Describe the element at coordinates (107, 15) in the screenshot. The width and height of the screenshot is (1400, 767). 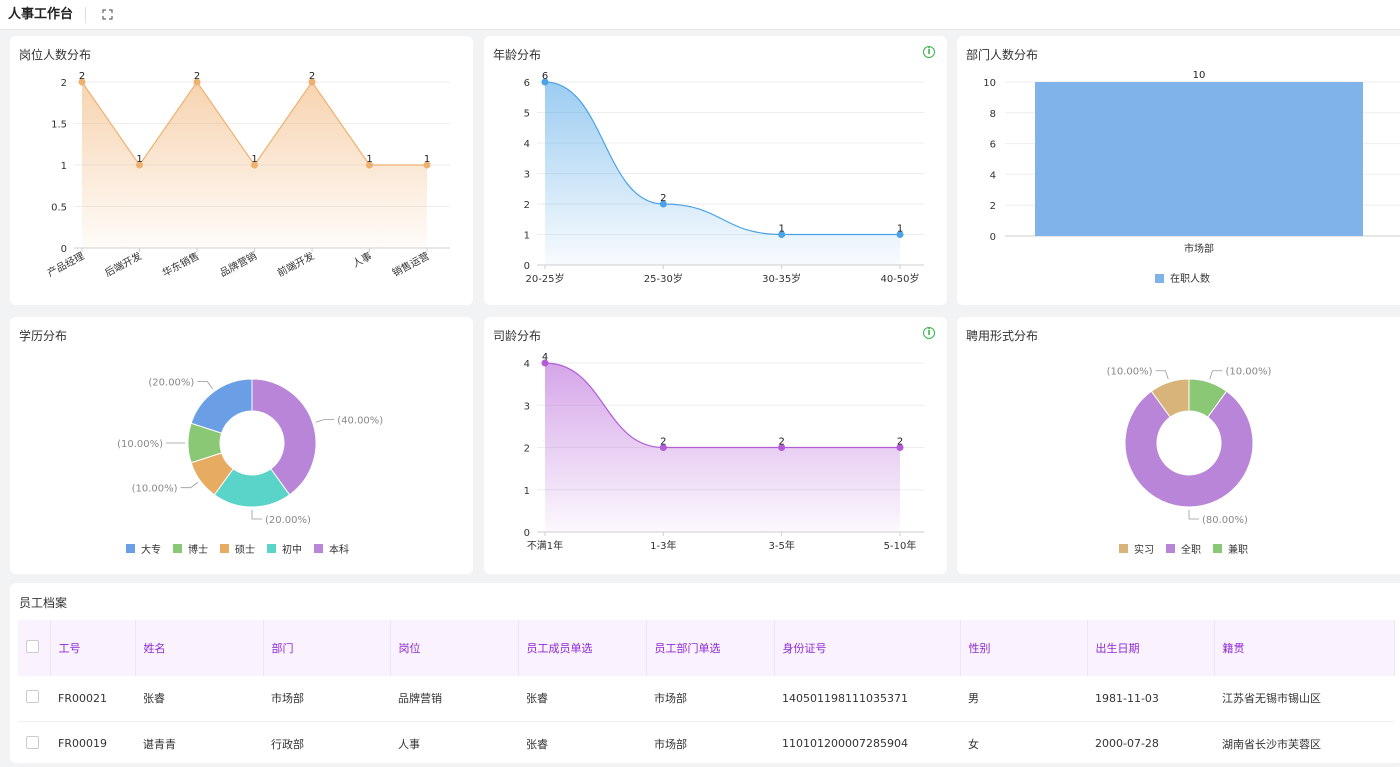
I see `expand-icon` at that location.